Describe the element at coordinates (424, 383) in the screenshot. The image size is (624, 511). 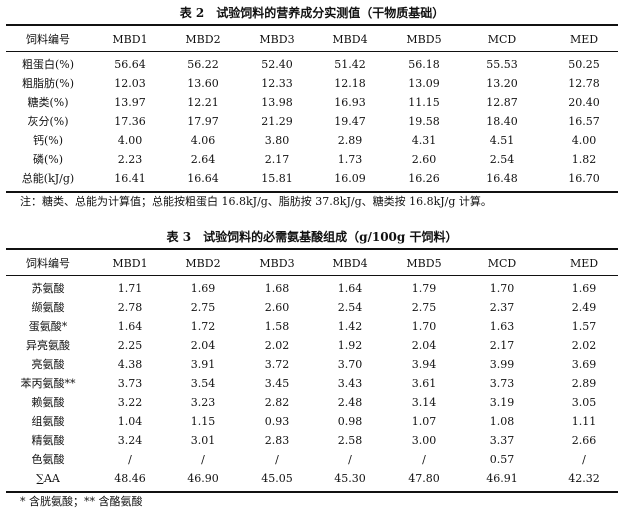
I see `cell-value: 3.61` at that location.